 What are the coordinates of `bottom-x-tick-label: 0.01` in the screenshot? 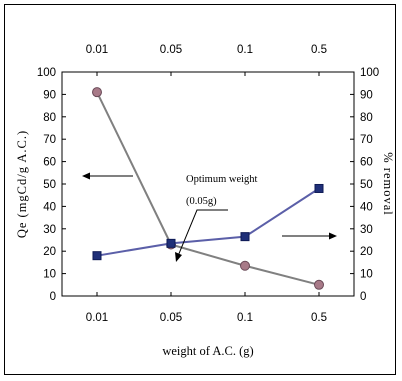 It's located at (97, 318).